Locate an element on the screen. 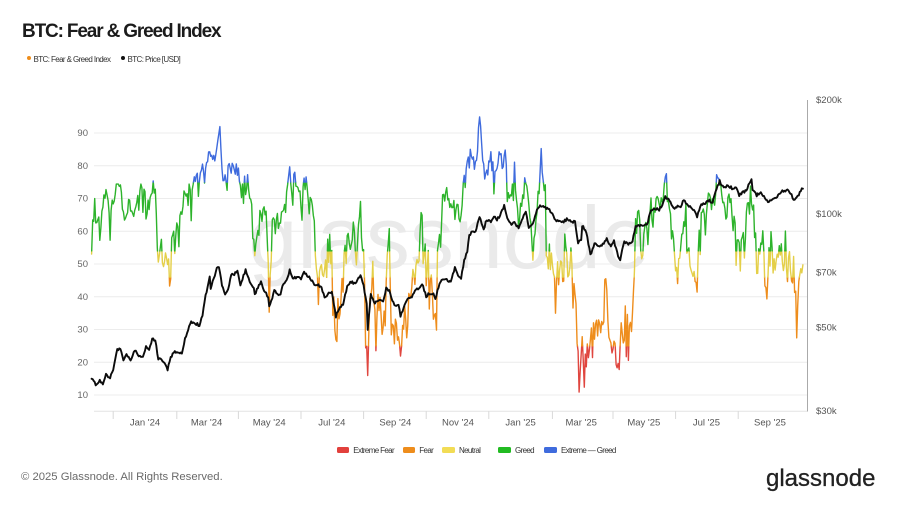 This screenshot has width=900, height=506. svg-text: Sep '24 is located at coordinates (395, 423).